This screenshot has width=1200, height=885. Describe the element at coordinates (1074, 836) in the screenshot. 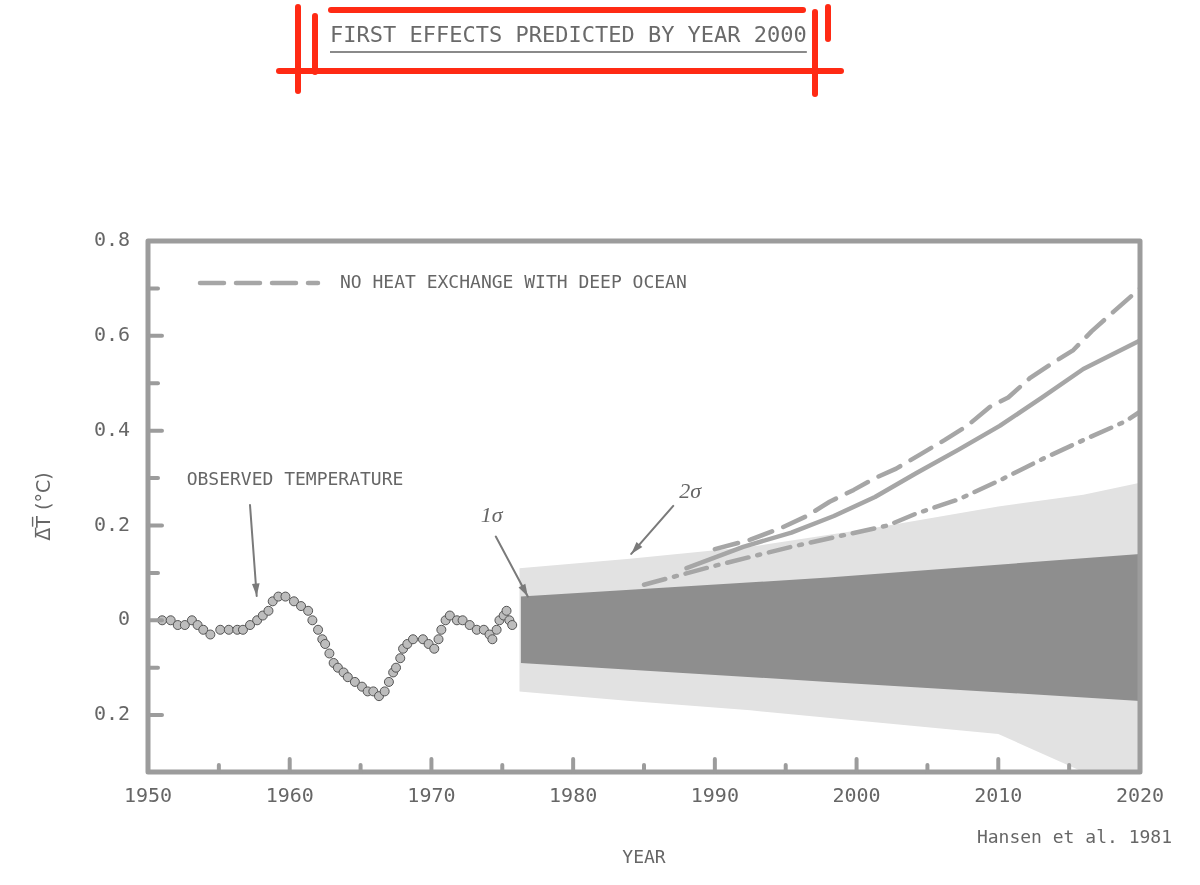

I see `text: Hansen et al. 1981` at that location.